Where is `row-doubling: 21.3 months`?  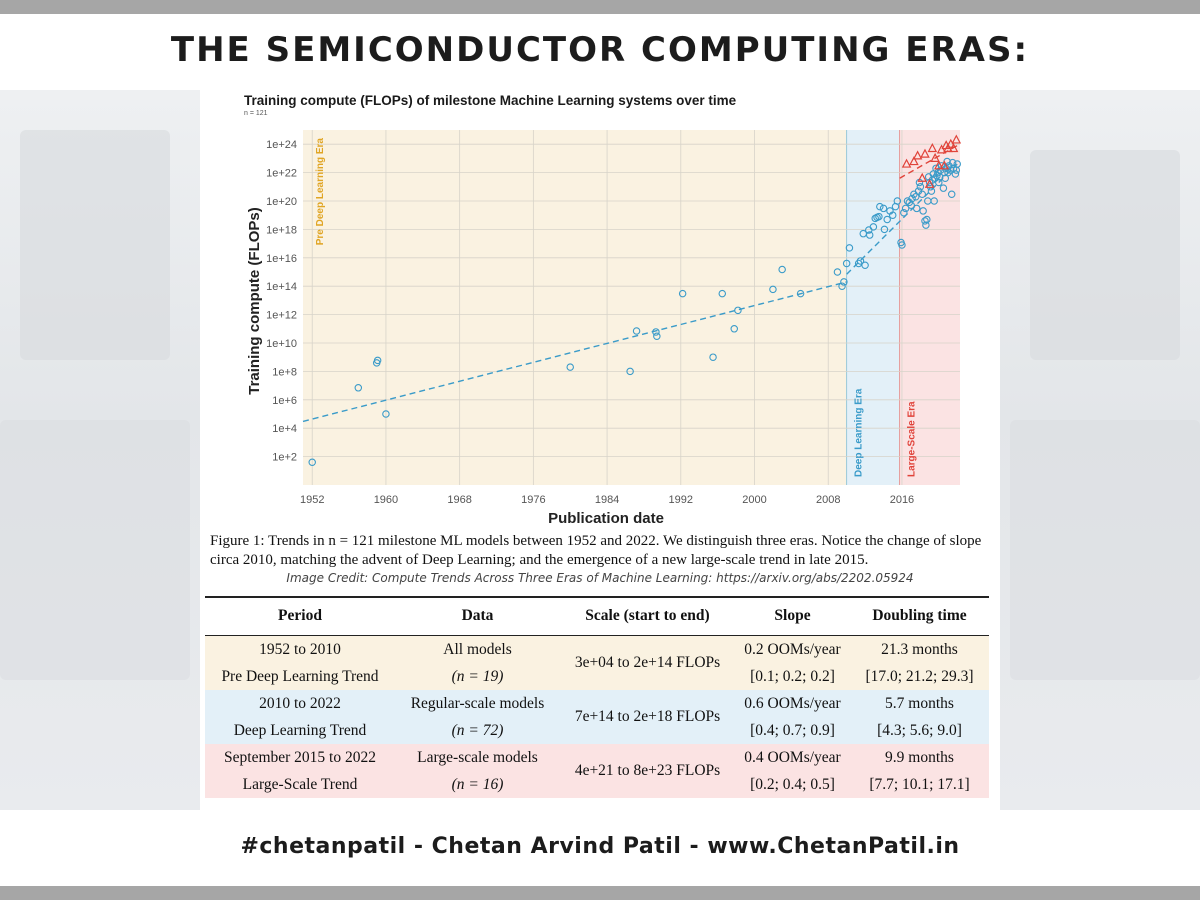
row-doubling: 21.3 months is located at coordinates (919, 649).